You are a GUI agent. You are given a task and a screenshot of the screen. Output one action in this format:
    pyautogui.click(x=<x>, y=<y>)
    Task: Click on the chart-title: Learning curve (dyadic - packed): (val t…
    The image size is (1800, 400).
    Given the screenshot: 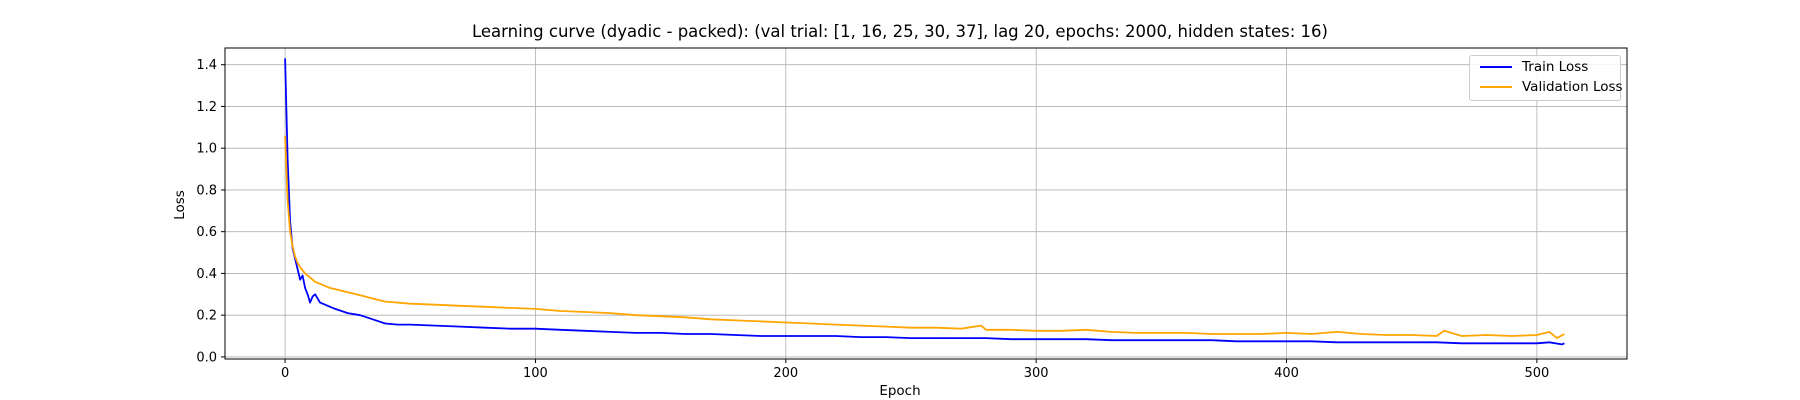 What is the action you would take?
    pyautogui.click(x=900, y=31)
    